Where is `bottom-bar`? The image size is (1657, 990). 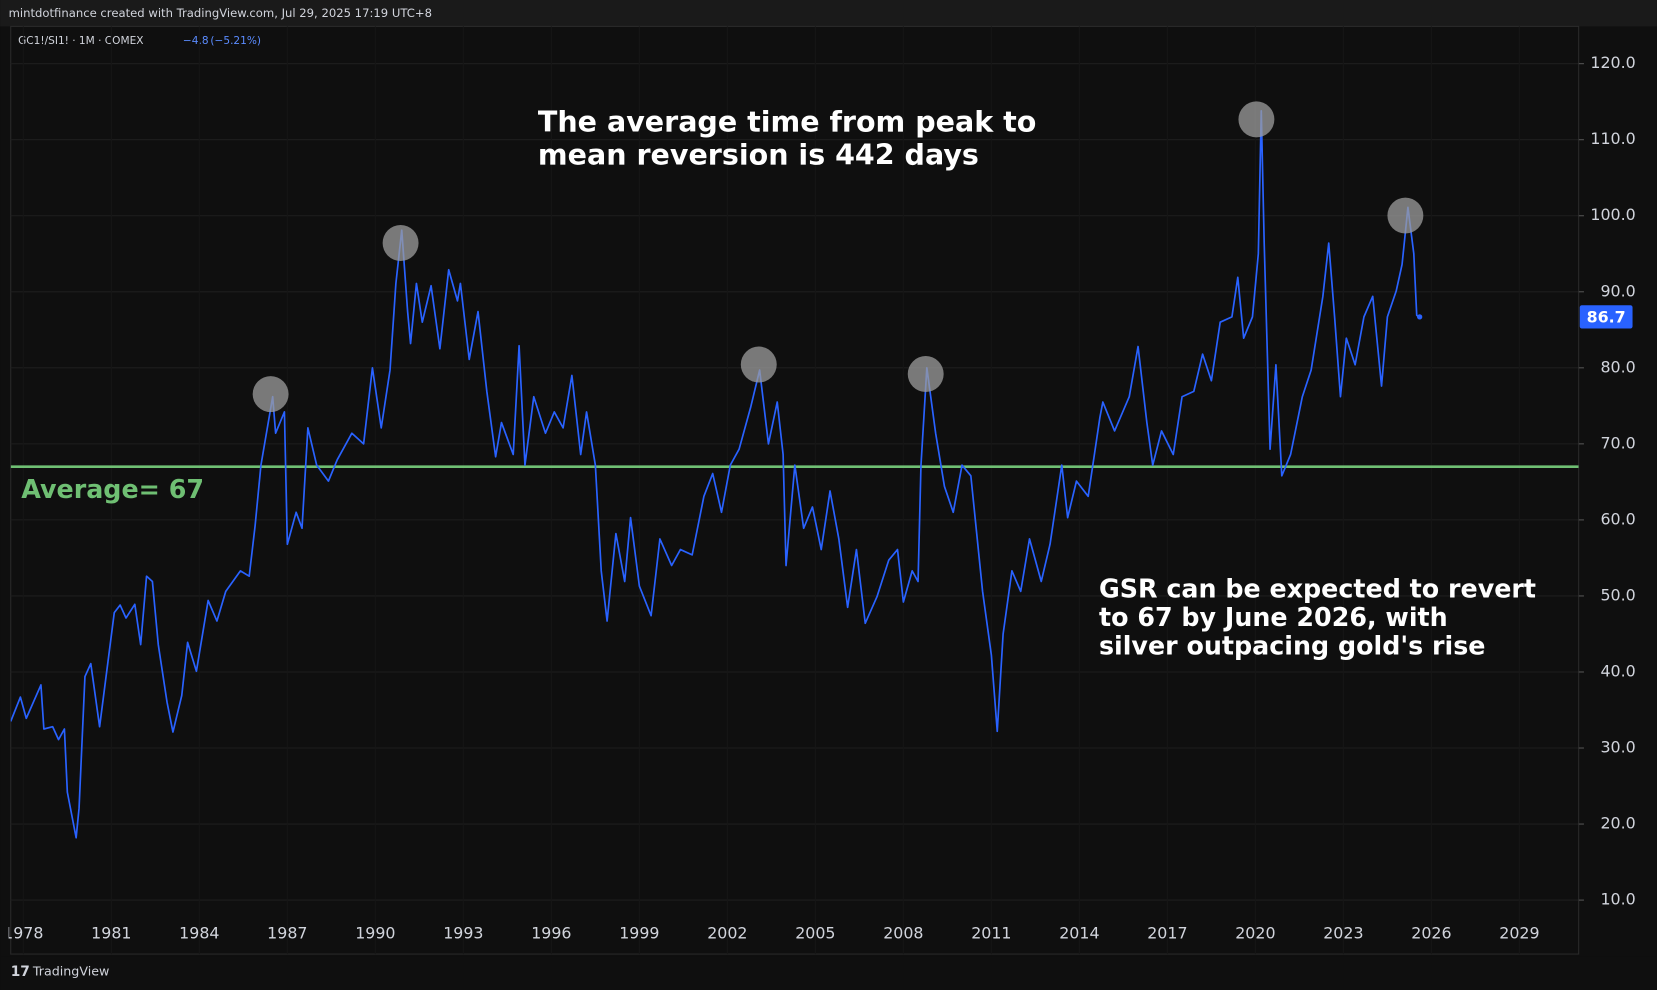
bottom-bar is located at coordinates (828, 973).